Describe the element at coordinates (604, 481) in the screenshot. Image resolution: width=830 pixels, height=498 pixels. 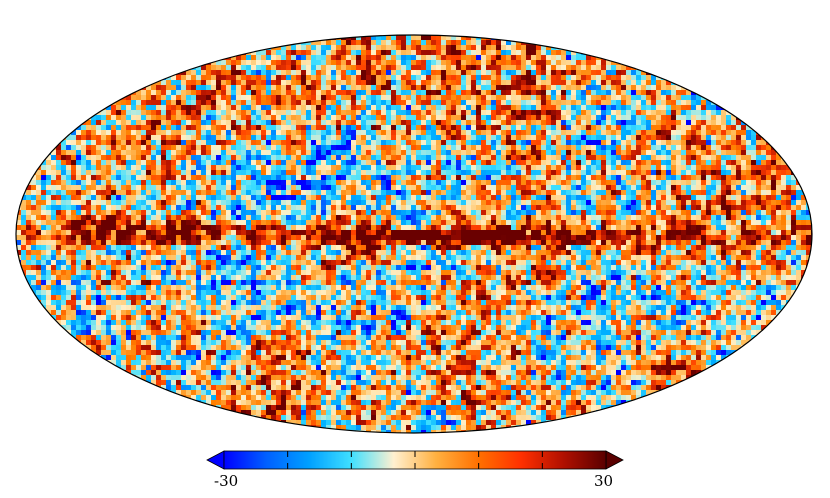
I see `colorbar-max-label: 30` at that location.